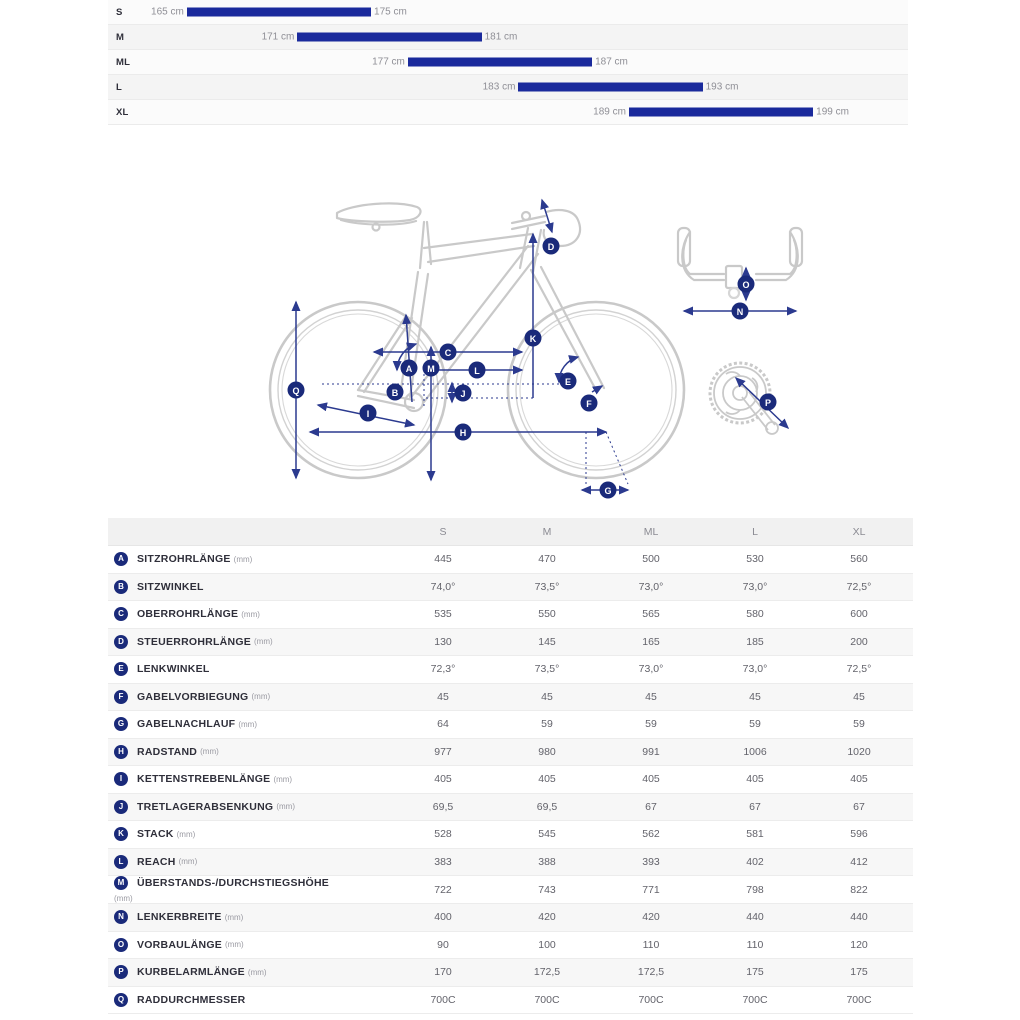 The image size is (1020, 1020). What do you see at coordinates (156, 861) in the screenshot?
I see `geometry-row-label: REACH` at bounding box center [156, 861].